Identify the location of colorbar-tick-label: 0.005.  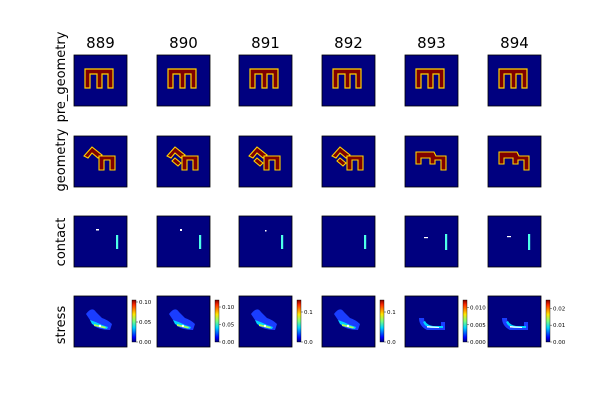
(478, 326).